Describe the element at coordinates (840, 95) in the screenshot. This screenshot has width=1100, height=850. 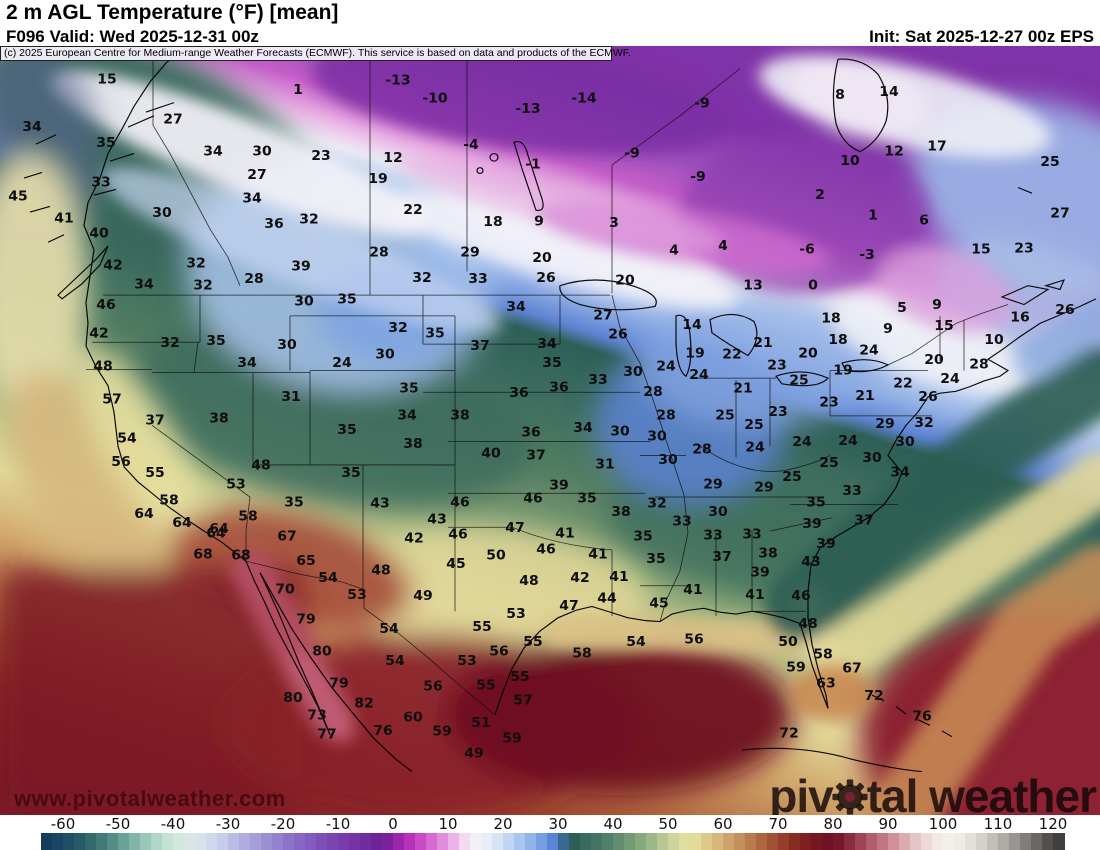
I see `temp-label: 8` at that location.